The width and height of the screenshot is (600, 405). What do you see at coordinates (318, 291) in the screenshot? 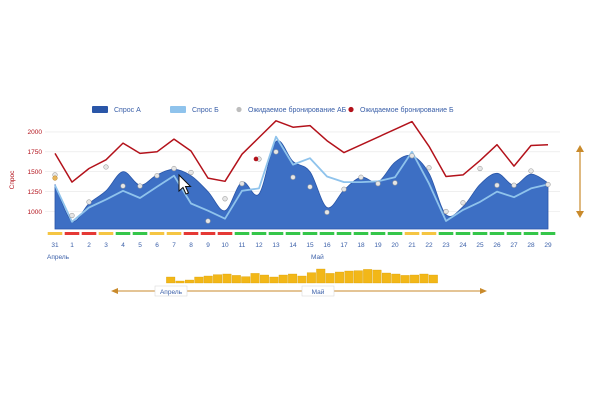
I see `navigator-may-box` at bounding box center [318, 291].